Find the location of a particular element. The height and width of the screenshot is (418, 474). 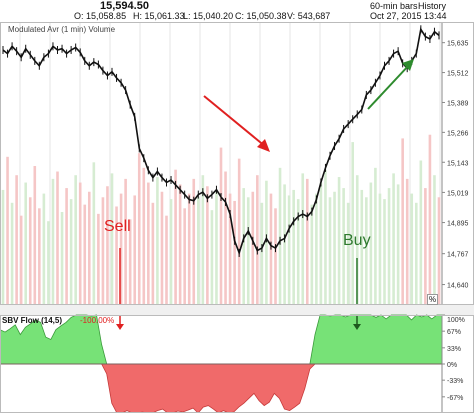

price-tick-label: 15,266 is located at coordinates (458, 133).